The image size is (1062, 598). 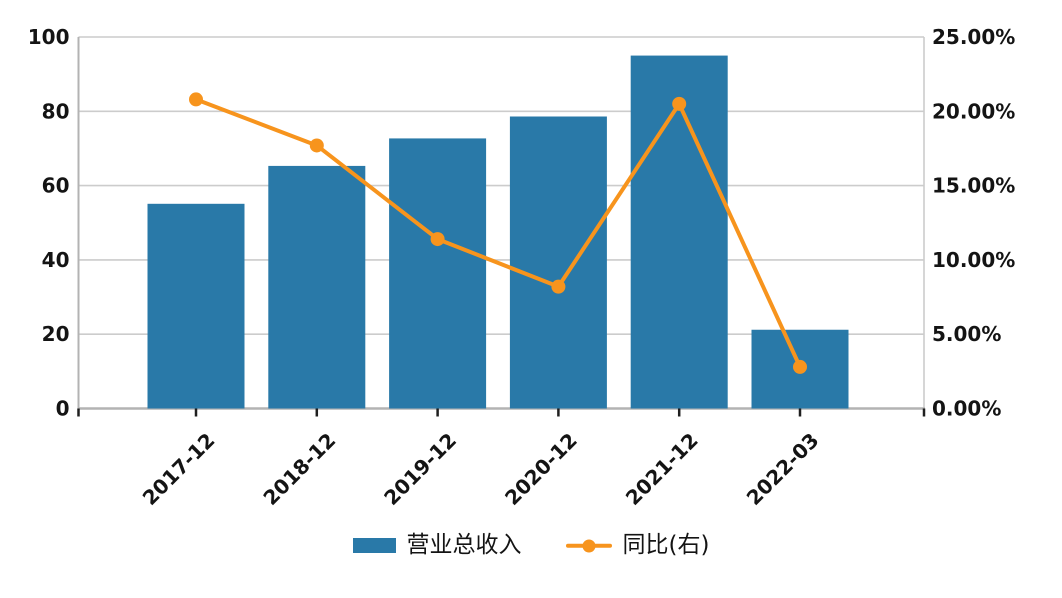 What do you see at coordinates (179, 469) in the screenshot?
I see `x-axis-category-label: 2017-12` at bounding box center [179, 469].